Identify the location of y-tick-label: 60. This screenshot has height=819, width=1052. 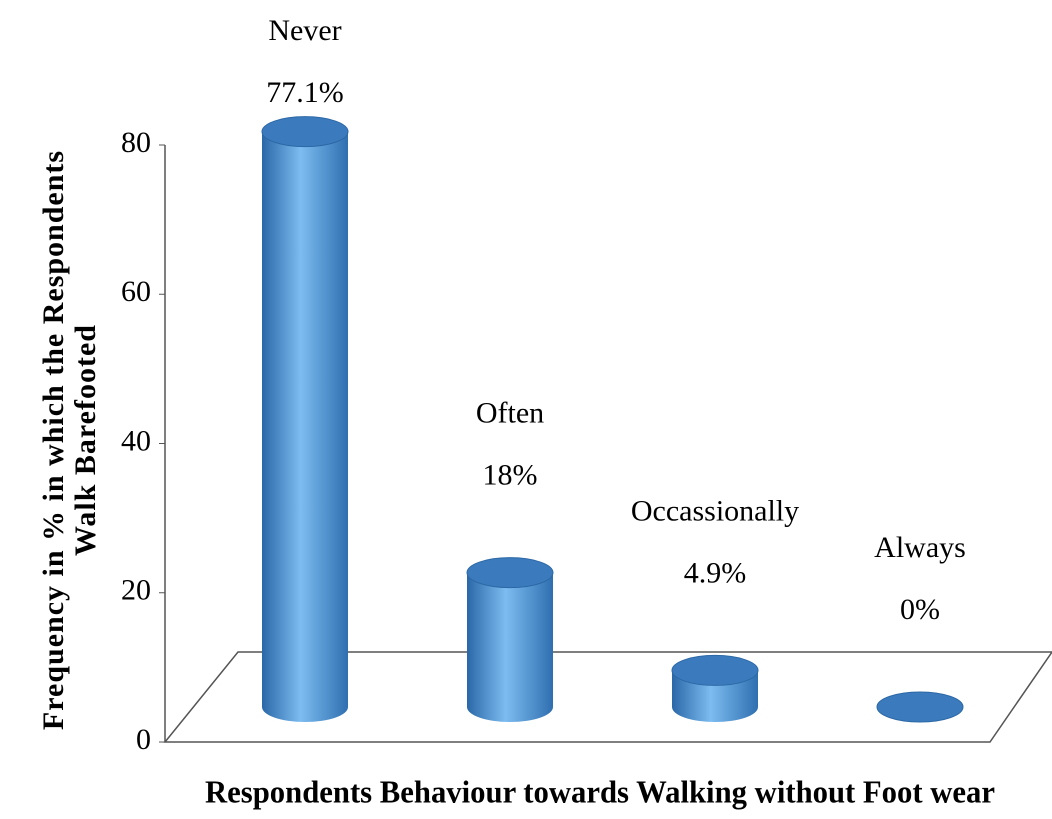
(136, 291).